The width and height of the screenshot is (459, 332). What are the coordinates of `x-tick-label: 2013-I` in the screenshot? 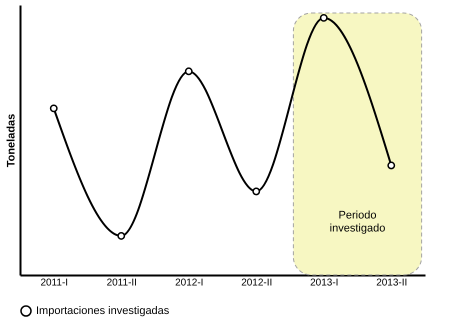 It's located at (324, 283).